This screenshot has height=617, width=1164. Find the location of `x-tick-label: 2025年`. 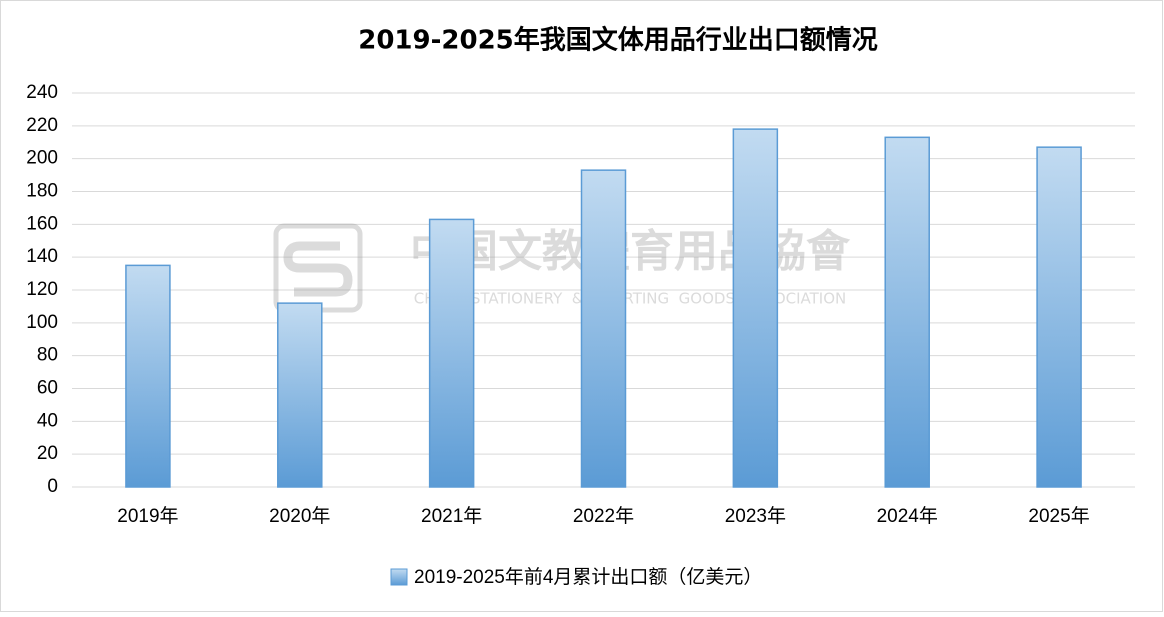

x-tick-label: 2025年 is located at coordinates (1058, 516).